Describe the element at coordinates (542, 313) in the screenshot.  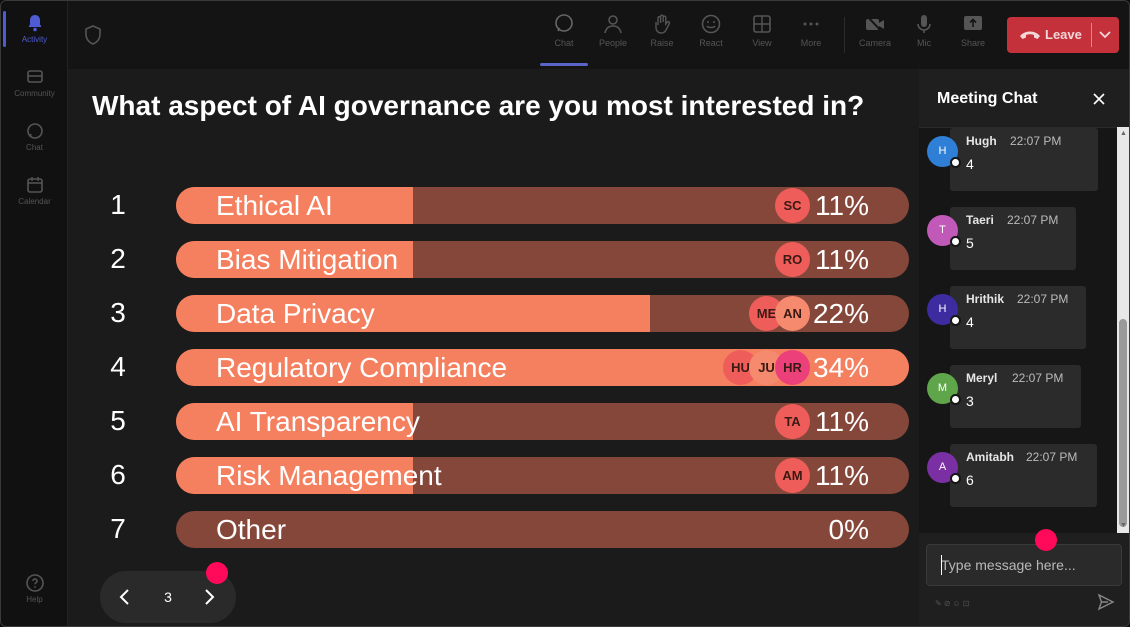
I see `poll-option-bar: Data Privacy ME AN 22%` at that location.